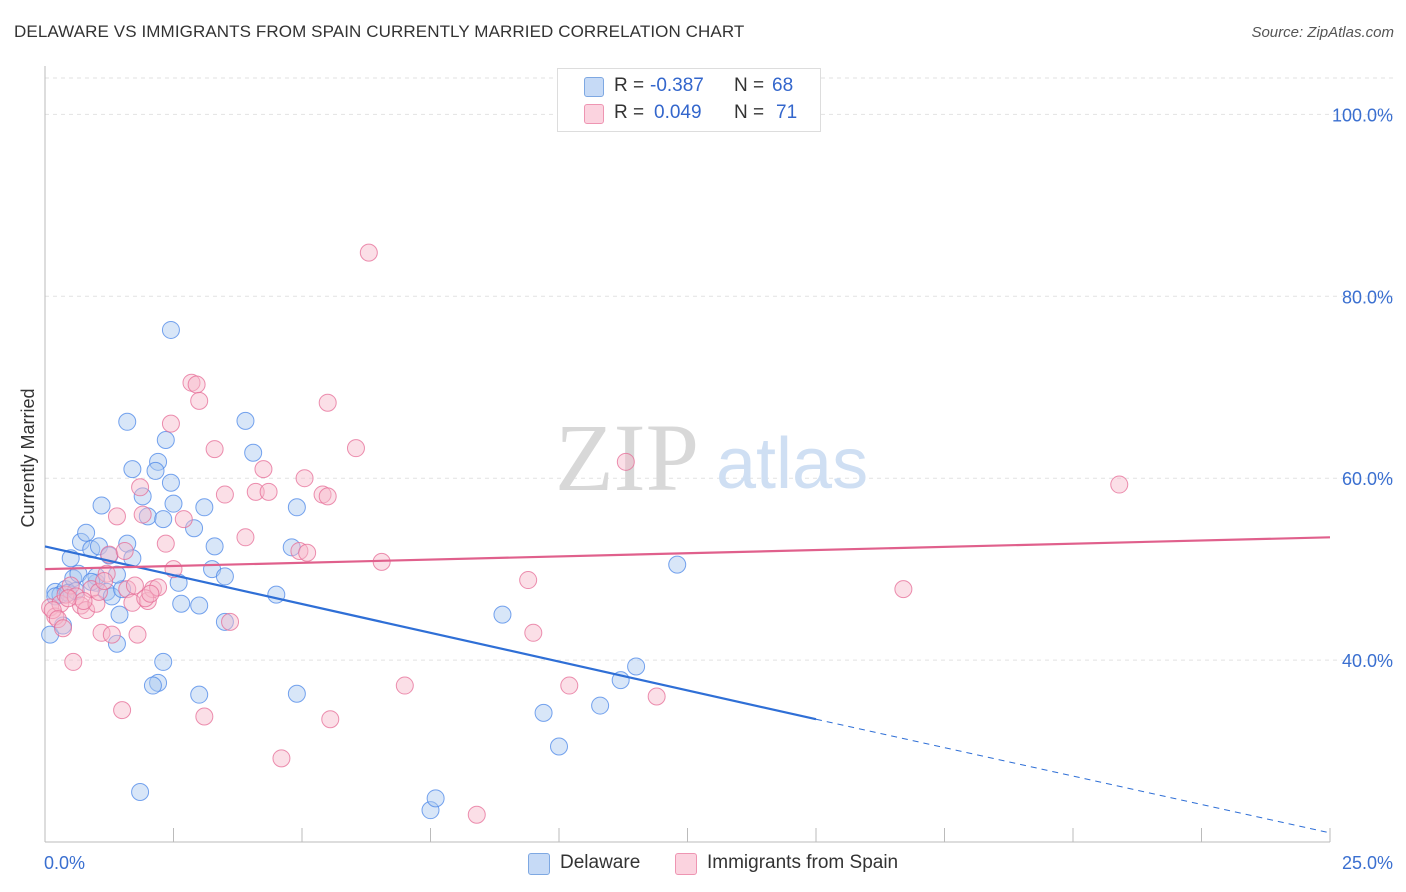  I want to click on x-tick-label: 25.0%, so click(1367, 863).